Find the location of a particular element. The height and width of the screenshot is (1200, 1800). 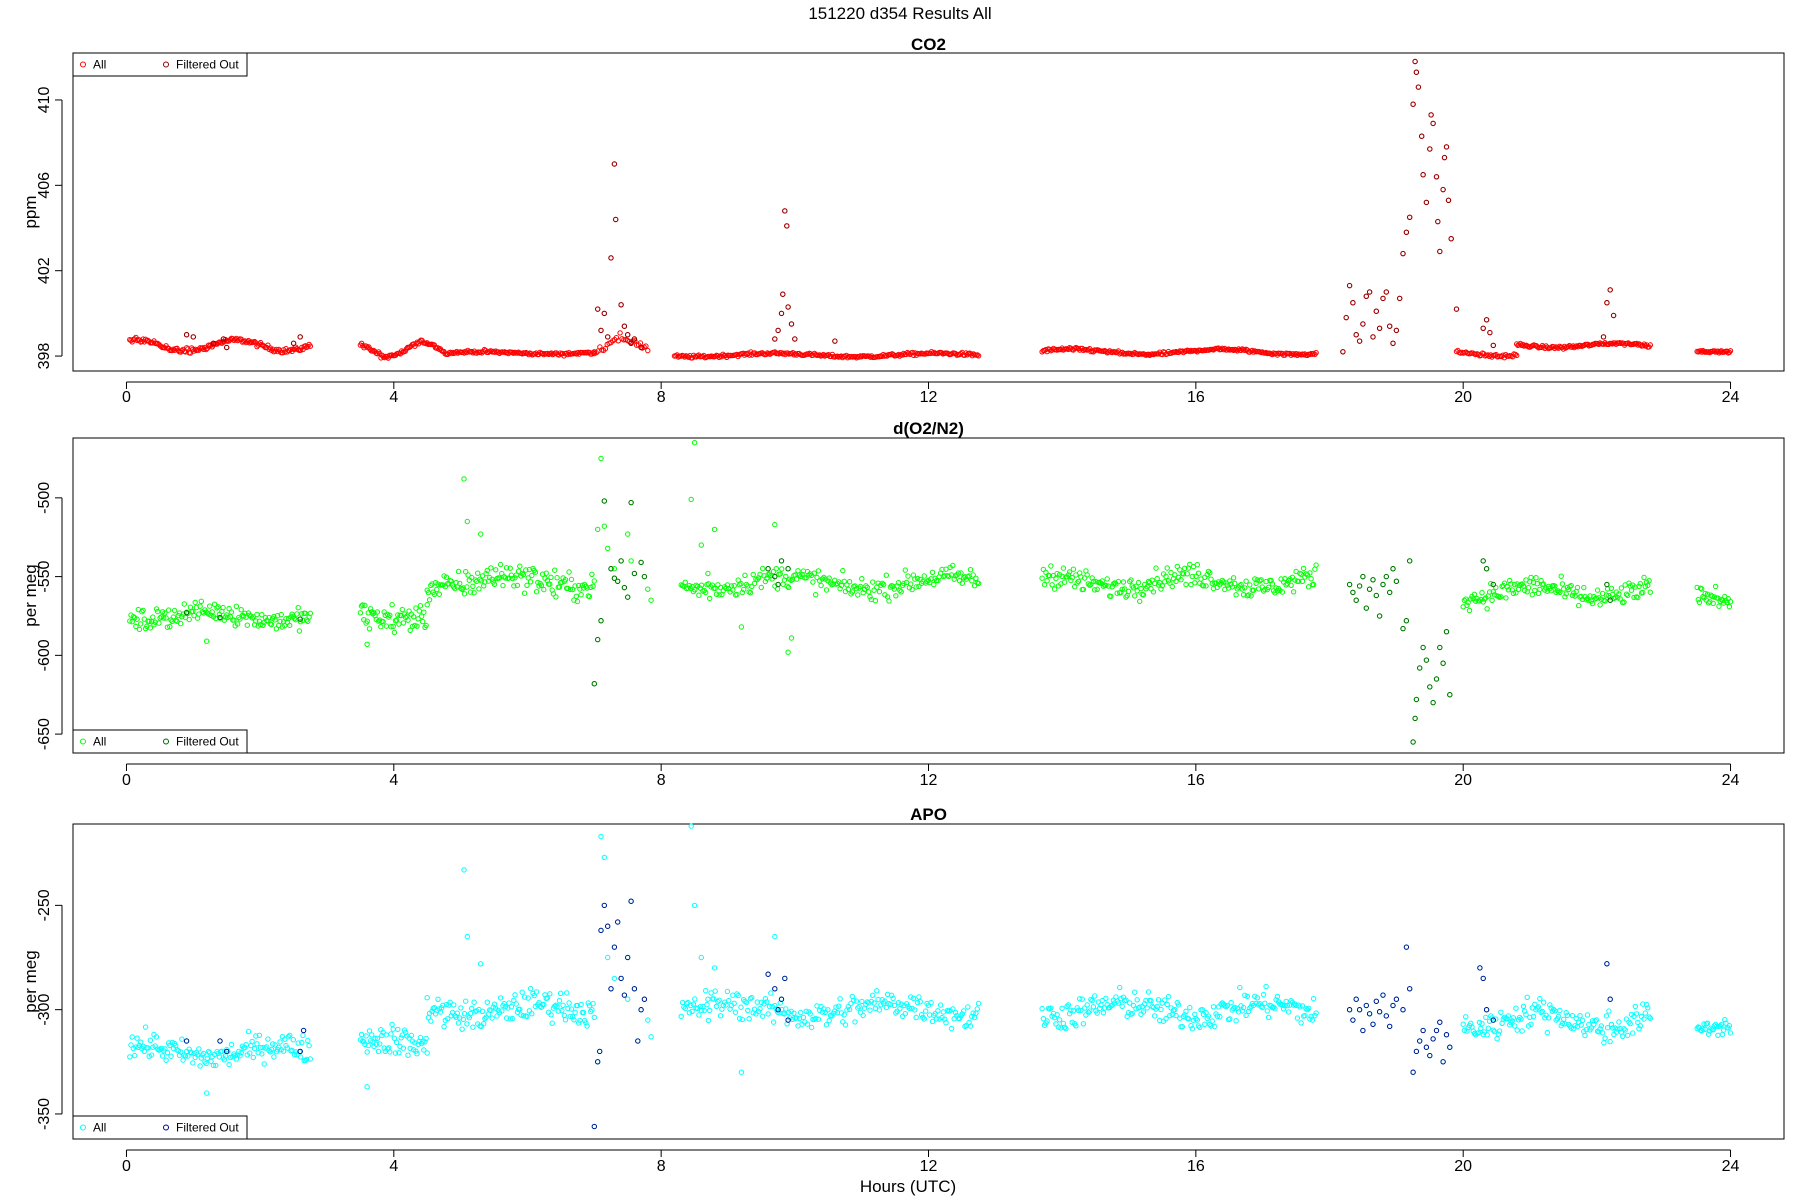

x-tick-label: 12 is located at coordinates (929, 1166).